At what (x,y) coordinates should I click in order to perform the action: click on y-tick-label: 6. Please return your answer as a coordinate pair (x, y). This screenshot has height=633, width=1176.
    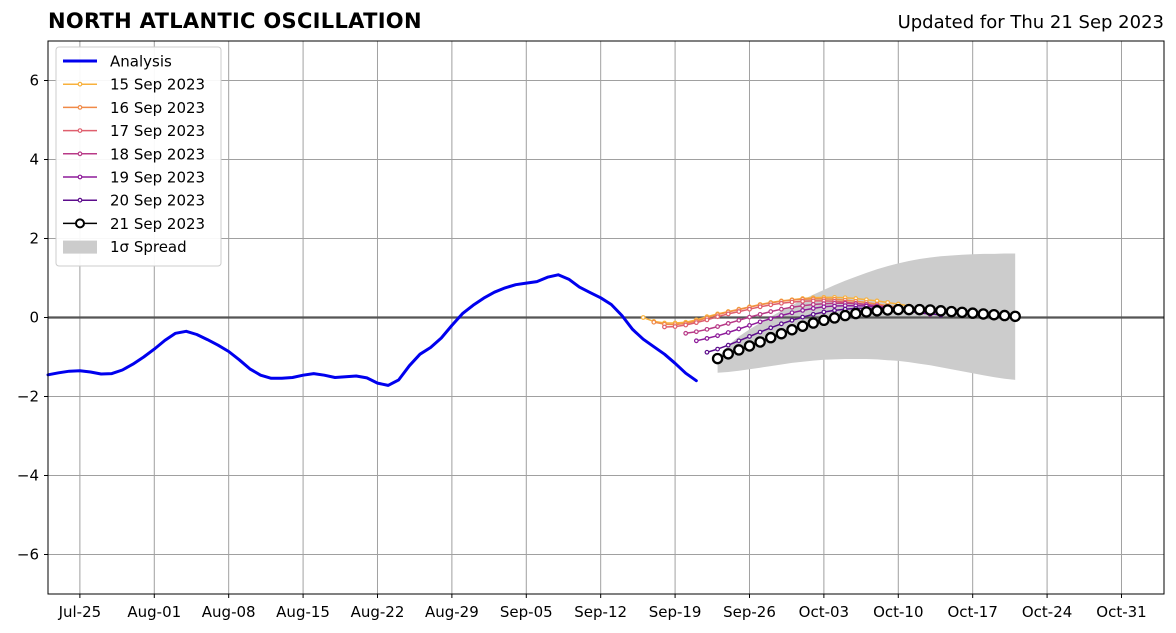
    Looking at the image, I should click on (34, 81).